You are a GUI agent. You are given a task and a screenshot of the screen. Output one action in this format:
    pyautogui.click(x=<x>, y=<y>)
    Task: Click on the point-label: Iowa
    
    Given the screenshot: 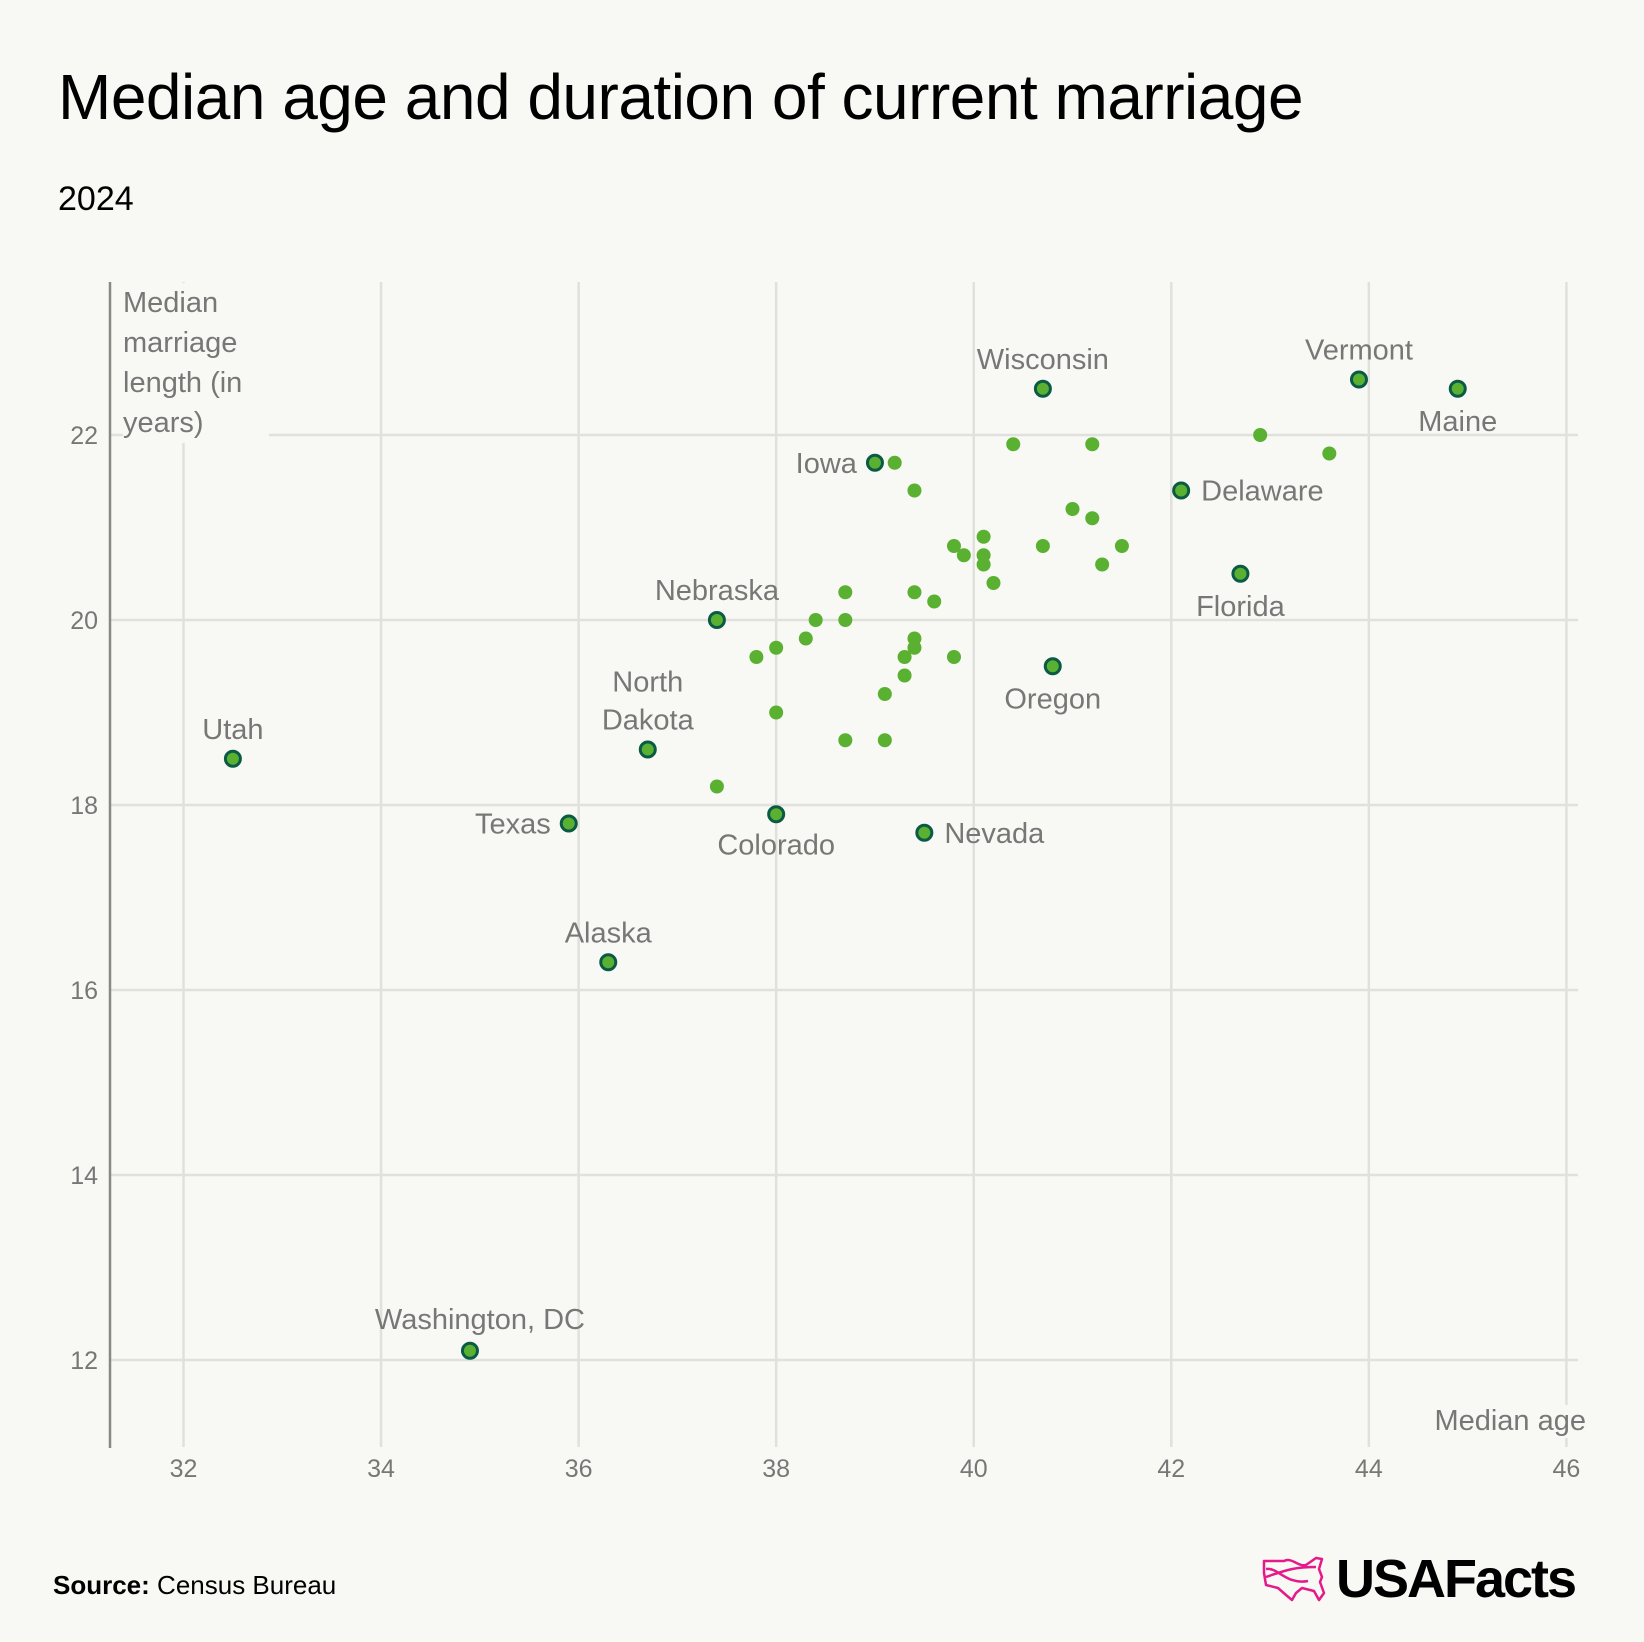 What is the action you would take?
    pyautogui.click(x=827, y=464)
    